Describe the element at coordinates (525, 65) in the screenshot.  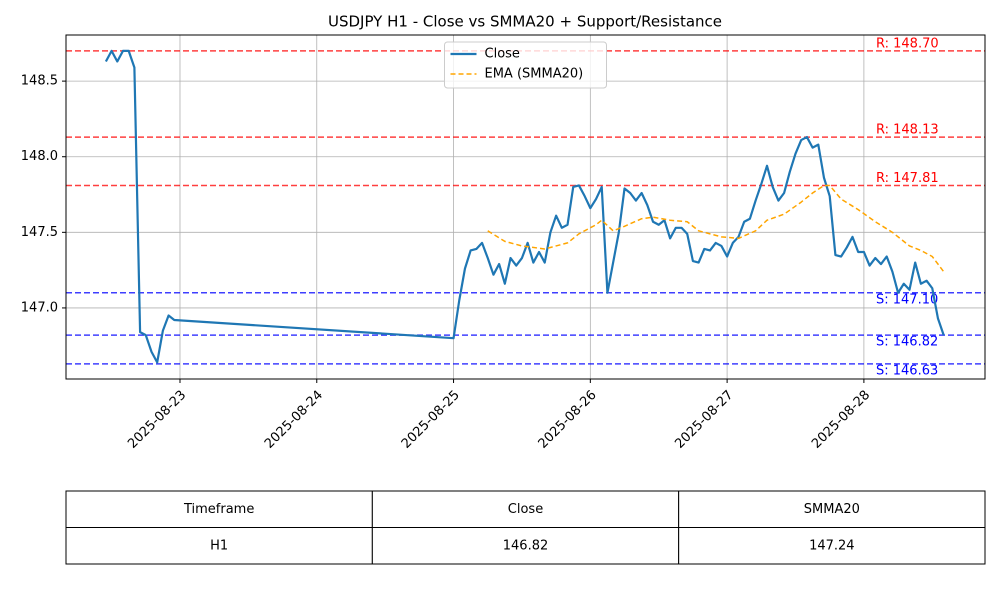
I see `legend-box` at that location.